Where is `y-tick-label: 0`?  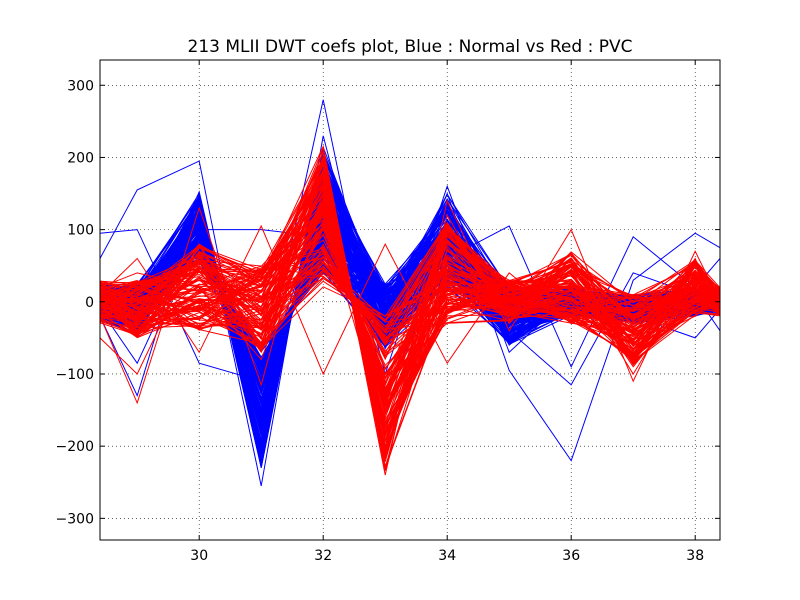 y-tick-label: 0 is located at coordinates (89, 303).